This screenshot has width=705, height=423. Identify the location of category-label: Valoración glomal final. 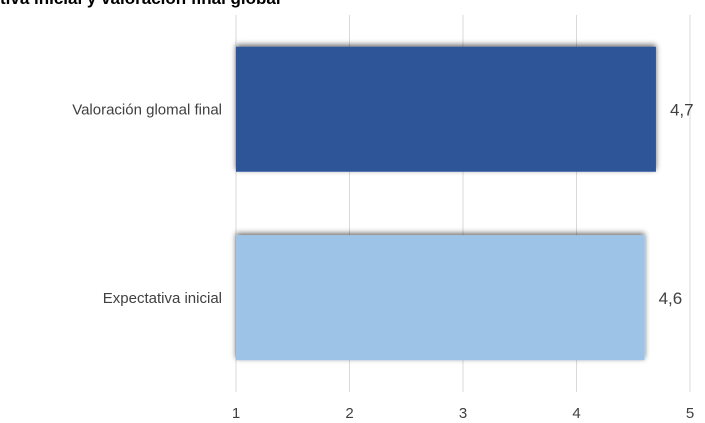
(147, 109).